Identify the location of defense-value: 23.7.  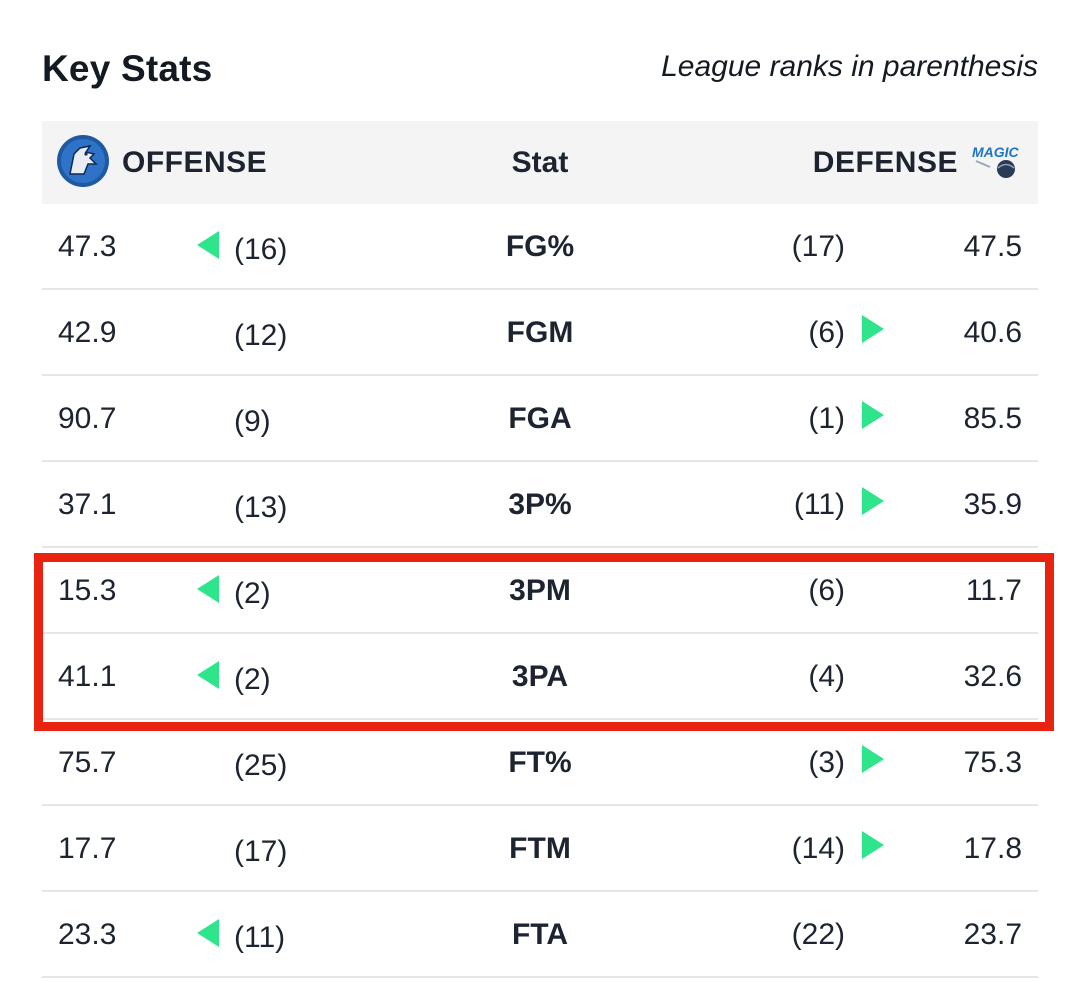
(992, 934).